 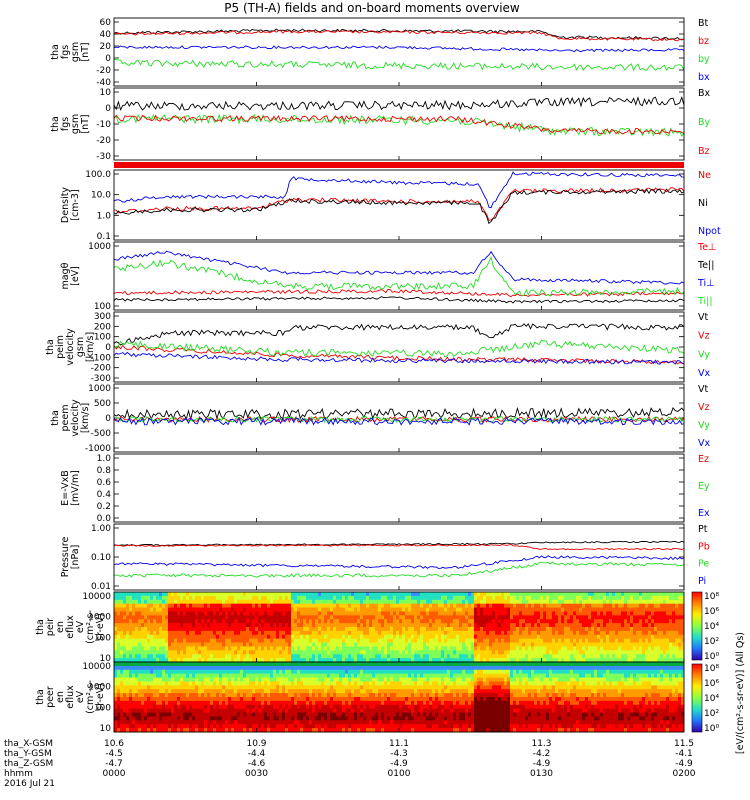 What do you see at coordinates (399, 421) in the screenshot?
I see `trace-vx` at bounding box center [399, 421].